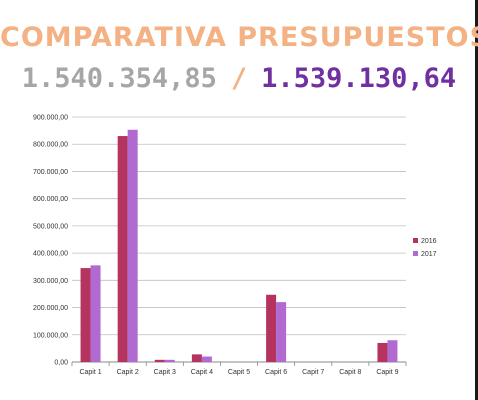 Image resolution: width=478 pixels, height=400 pixels. What do you see at coordinates (429, 254) in the screenshot?
I see `legend-label-2017: 2017` at bounding box center [429, 254].